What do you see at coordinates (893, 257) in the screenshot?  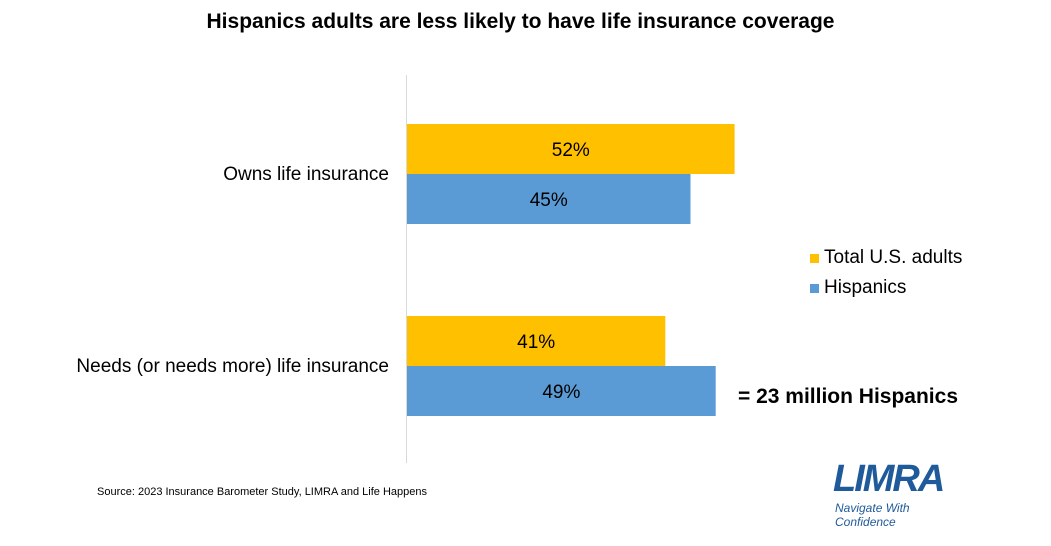 I see `legend-label-total: Total U.S. adults` at bounding box center [893, 257].